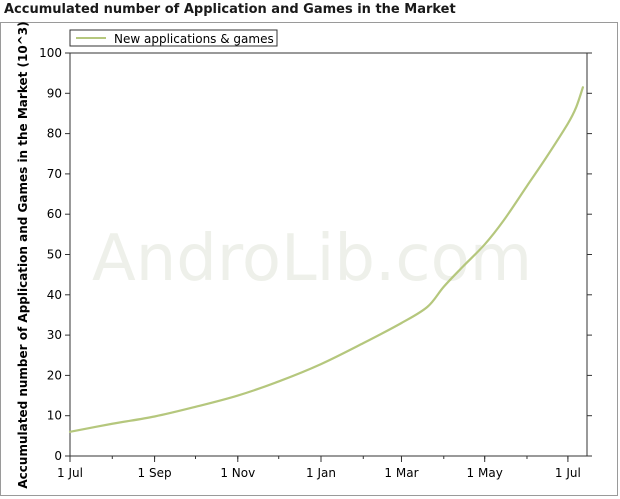 The image size is (620, 499). What do you see at coordinates (54, 134) in the screenshot?
I see `y-tick-label: 80` at bounding box center [54, 134].